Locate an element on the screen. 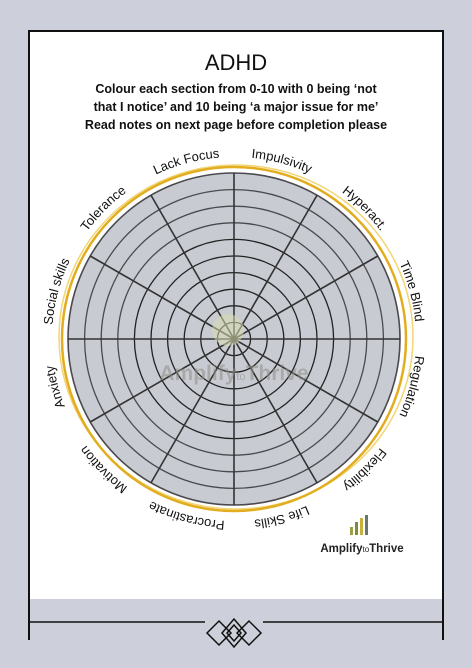 The height and width of the screenshot is (668, 472). logo-text: AmplifytoThrive is located at coordinates (361, 549).